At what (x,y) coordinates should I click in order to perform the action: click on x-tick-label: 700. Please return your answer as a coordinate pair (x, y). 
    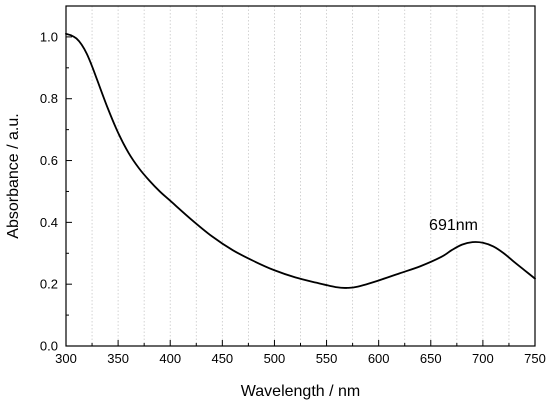
    Looking at the image, I should click on (483, 358).